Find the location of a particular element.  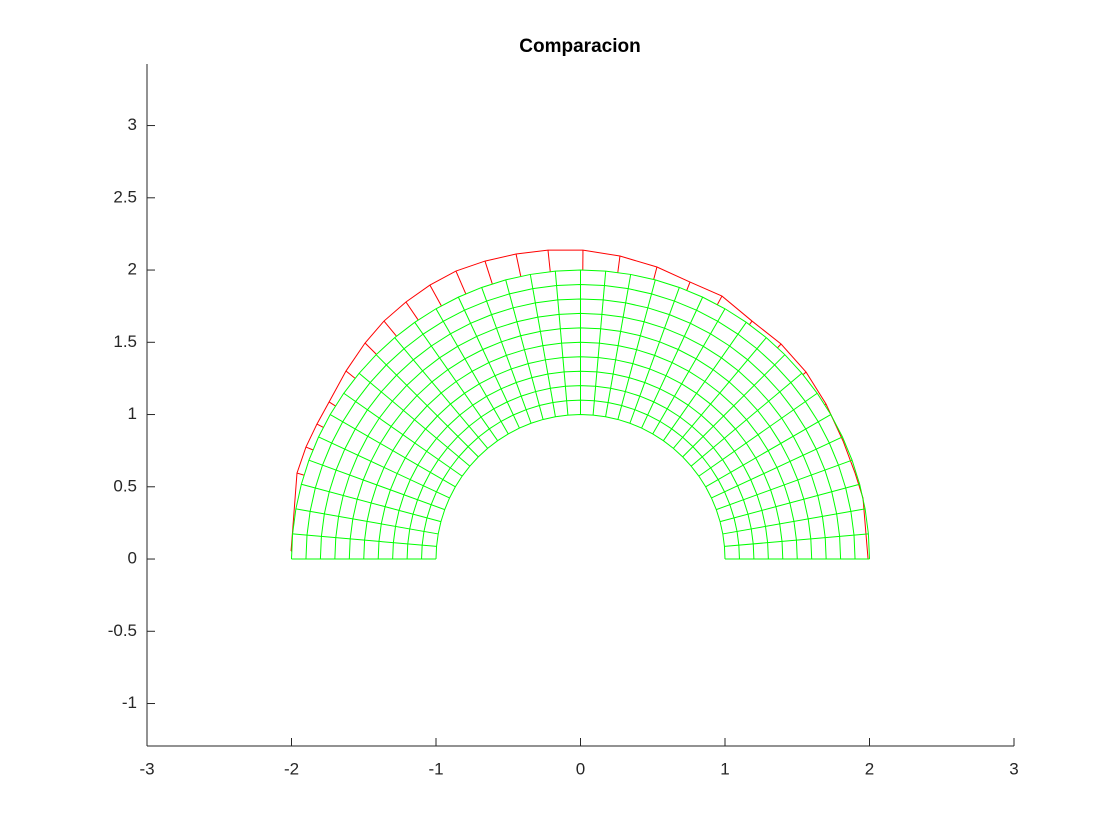

y-tick-label: 1.5 is located at coordinates (125, 341).